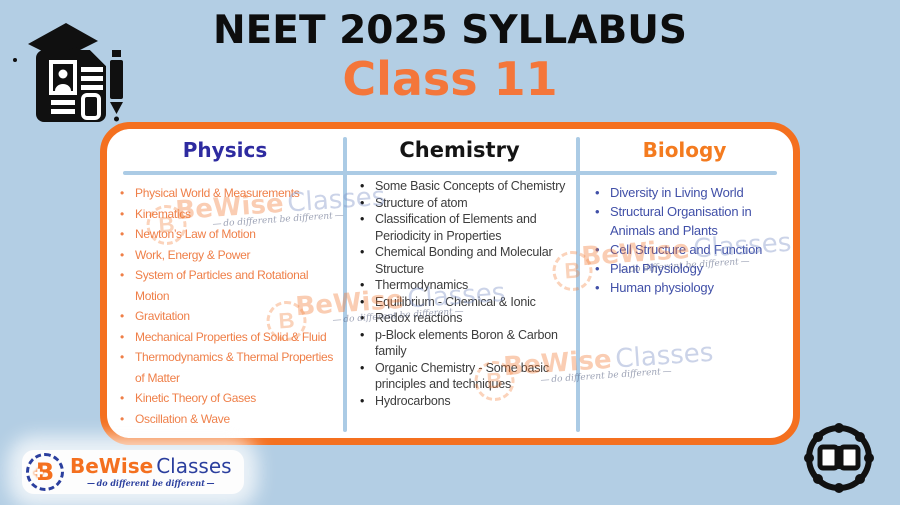 This screenshot has height=505, width=900. Describe the element at coordinates (66, 70) in the screenshot. I see `syllabus-document-icon` at that location.